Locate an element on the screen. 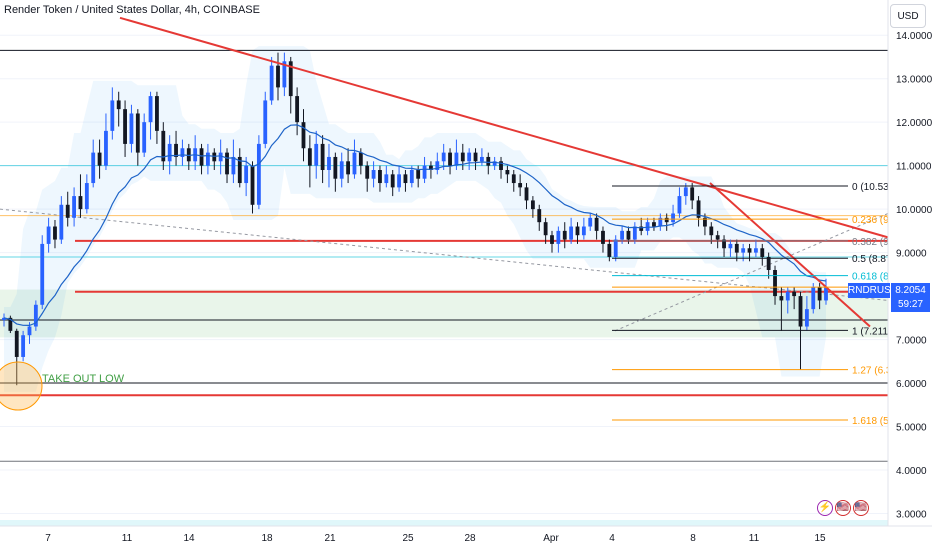 This screenshot has width=932, height=550. take-out-low-circle is located at coordinates (21, 386).